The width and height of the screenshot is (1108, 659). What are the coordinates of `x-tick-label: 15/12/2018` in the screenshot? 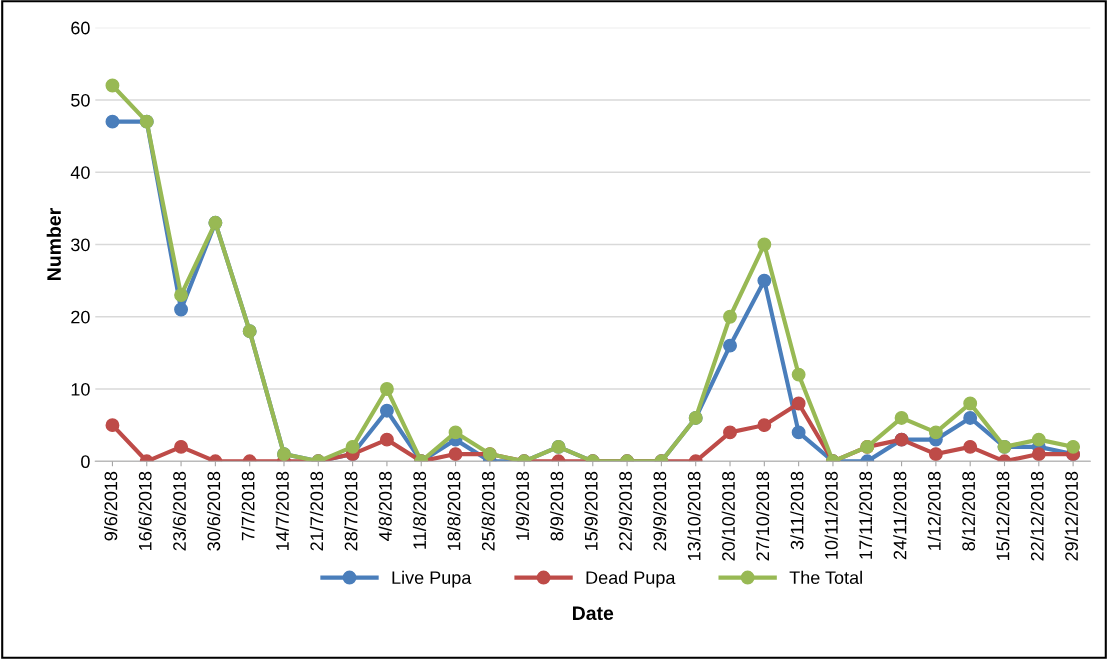 It's located at (1003, 515).